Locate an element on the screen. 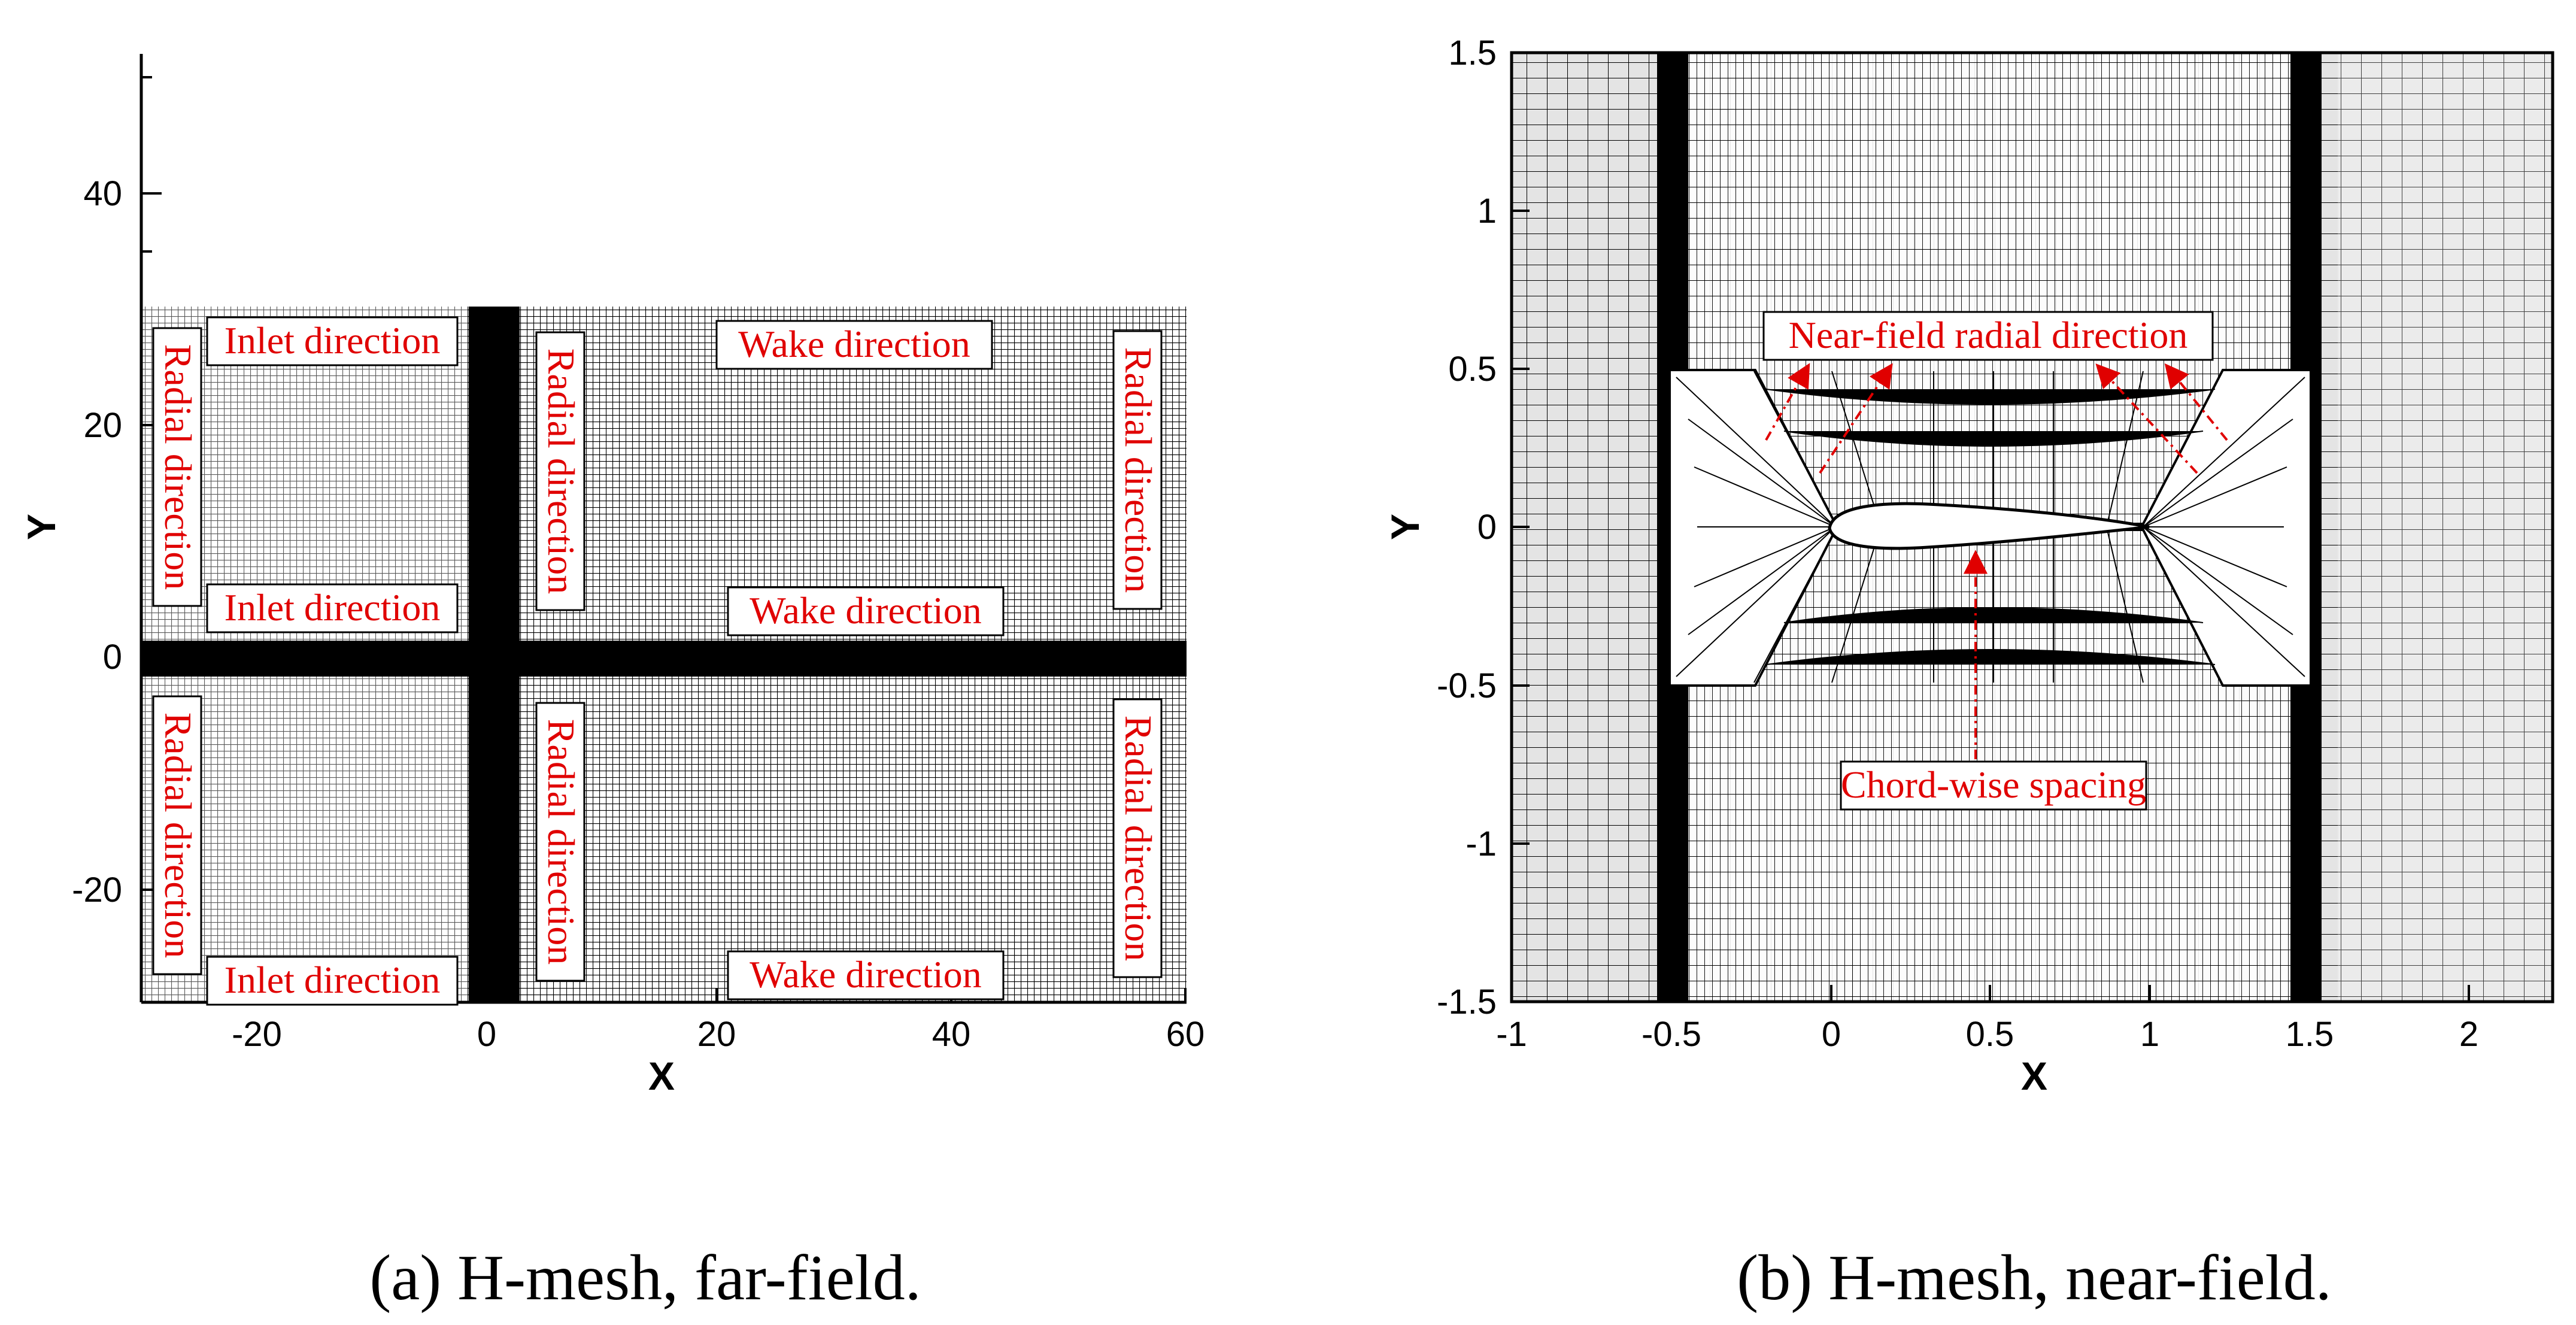 This screenshot has width=2576, height=1325. y-tick-b-minus-1.5: -1.5 is located at coordinates (1467, 1002).